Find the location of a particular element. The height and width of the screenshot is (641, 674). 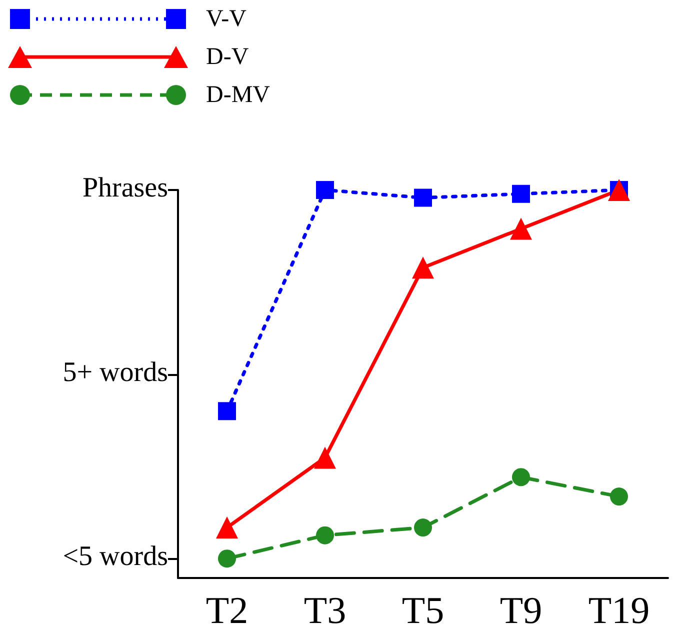

text: 5+ words is located at coordinates (115, 372).